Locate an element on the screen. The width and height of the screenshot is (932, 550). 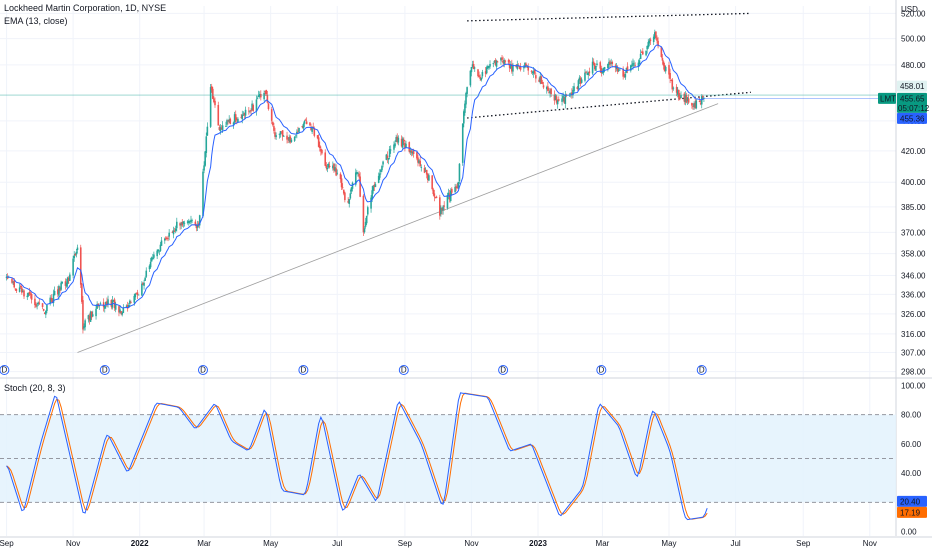
ticker-tag-bg is located at coordinates (887, 98).